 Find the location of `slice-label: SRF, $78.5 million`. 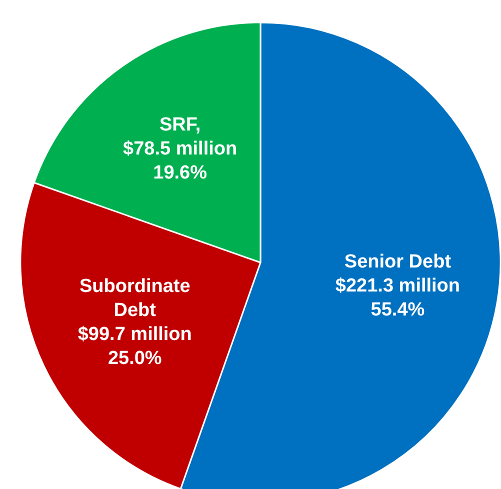

slice-label: SRF, $78.5 million is located at coordinates (180, 137).